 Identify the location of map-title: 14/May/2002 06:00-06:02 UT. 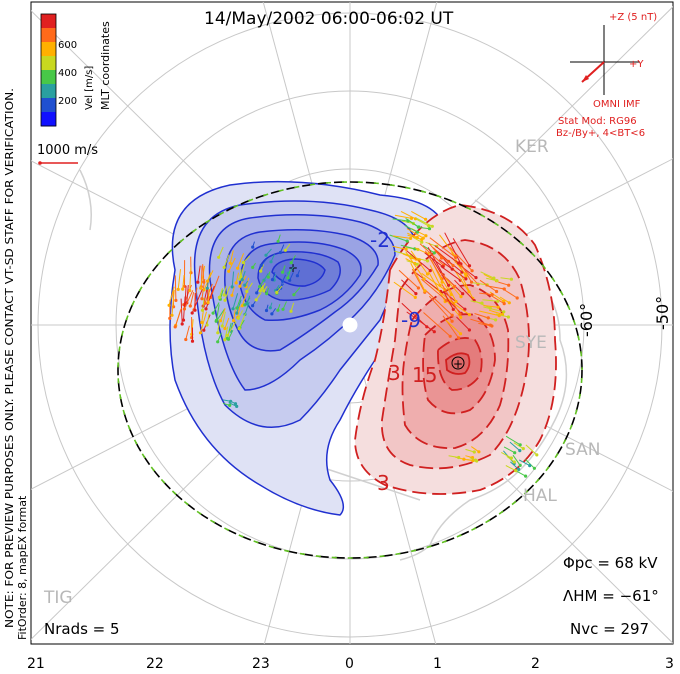
(329, 19).